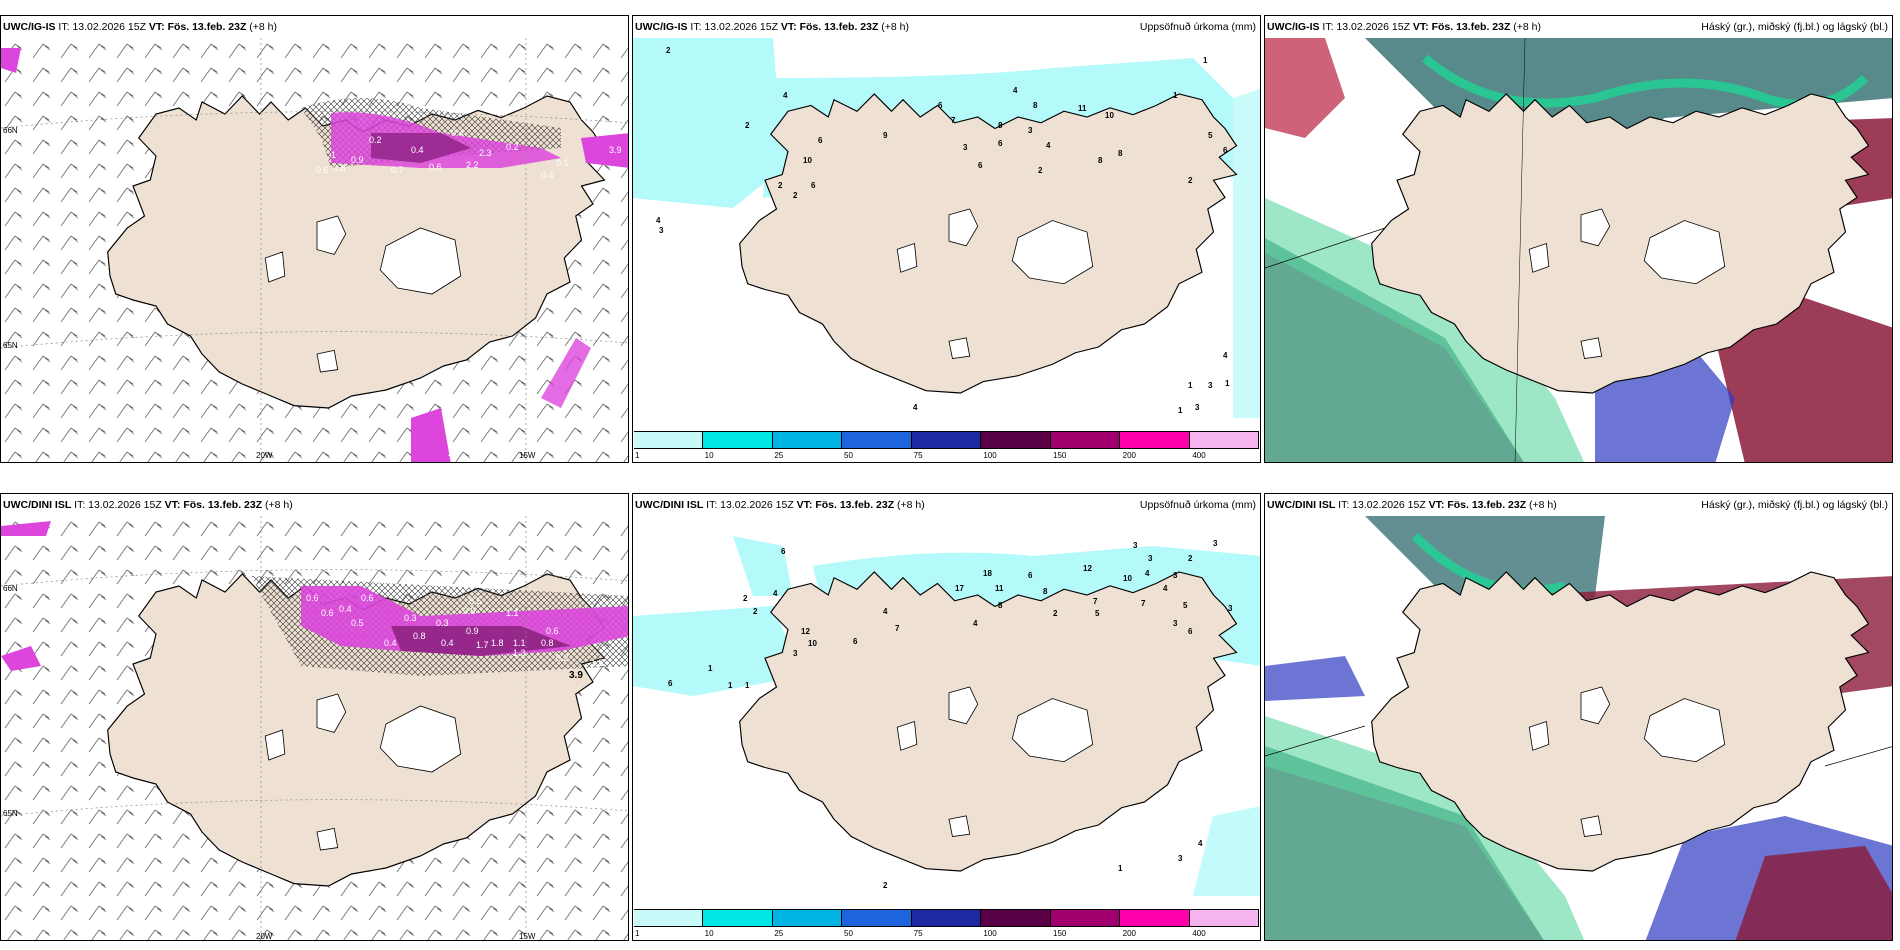 Image resolution: width=1900 pixels, height=950 pixels. What do you see at coordinates (959, 588) in the screenshot?
I see `precip-value: 17` at bounding box center [959, 588].